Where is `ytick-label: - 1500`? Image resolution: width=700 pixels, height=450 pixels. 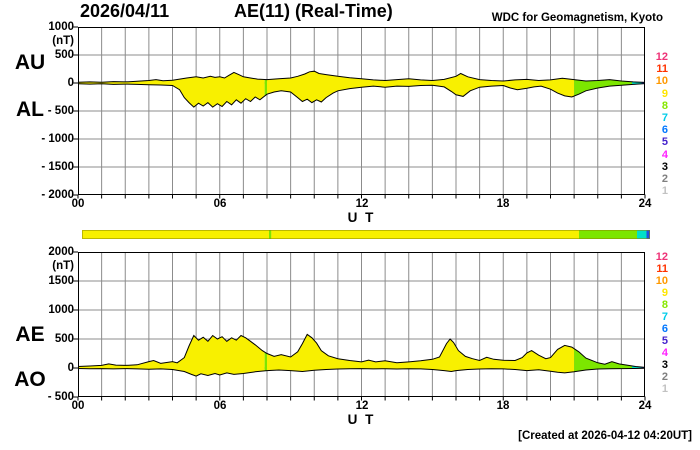
ytick-label: - 1500 is located at coordinates (57, 167).